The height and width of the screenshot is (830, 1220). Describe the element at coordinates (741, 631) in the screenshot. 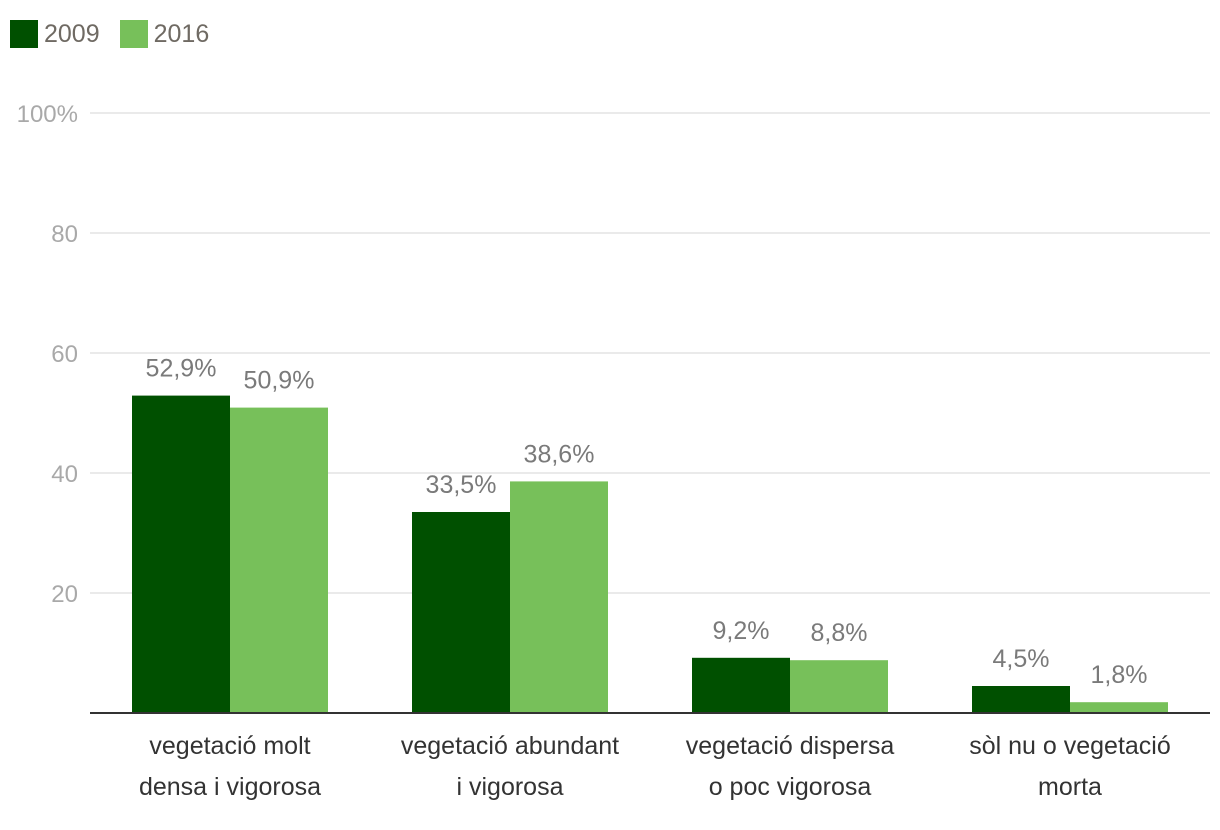

I see `data-label: 9,2%` at that location.